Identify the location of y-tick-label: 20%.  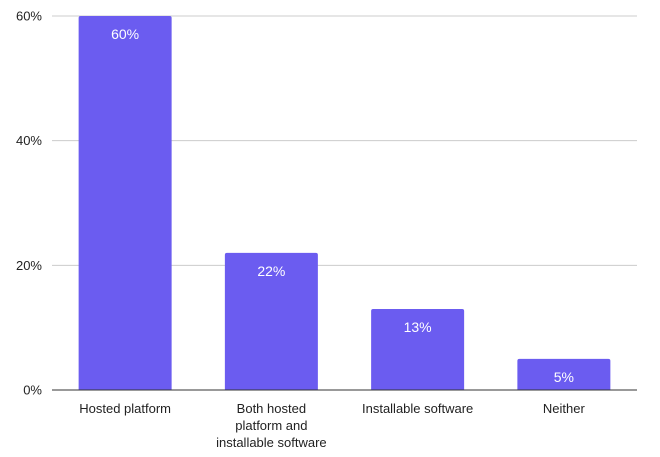
(29, 265).